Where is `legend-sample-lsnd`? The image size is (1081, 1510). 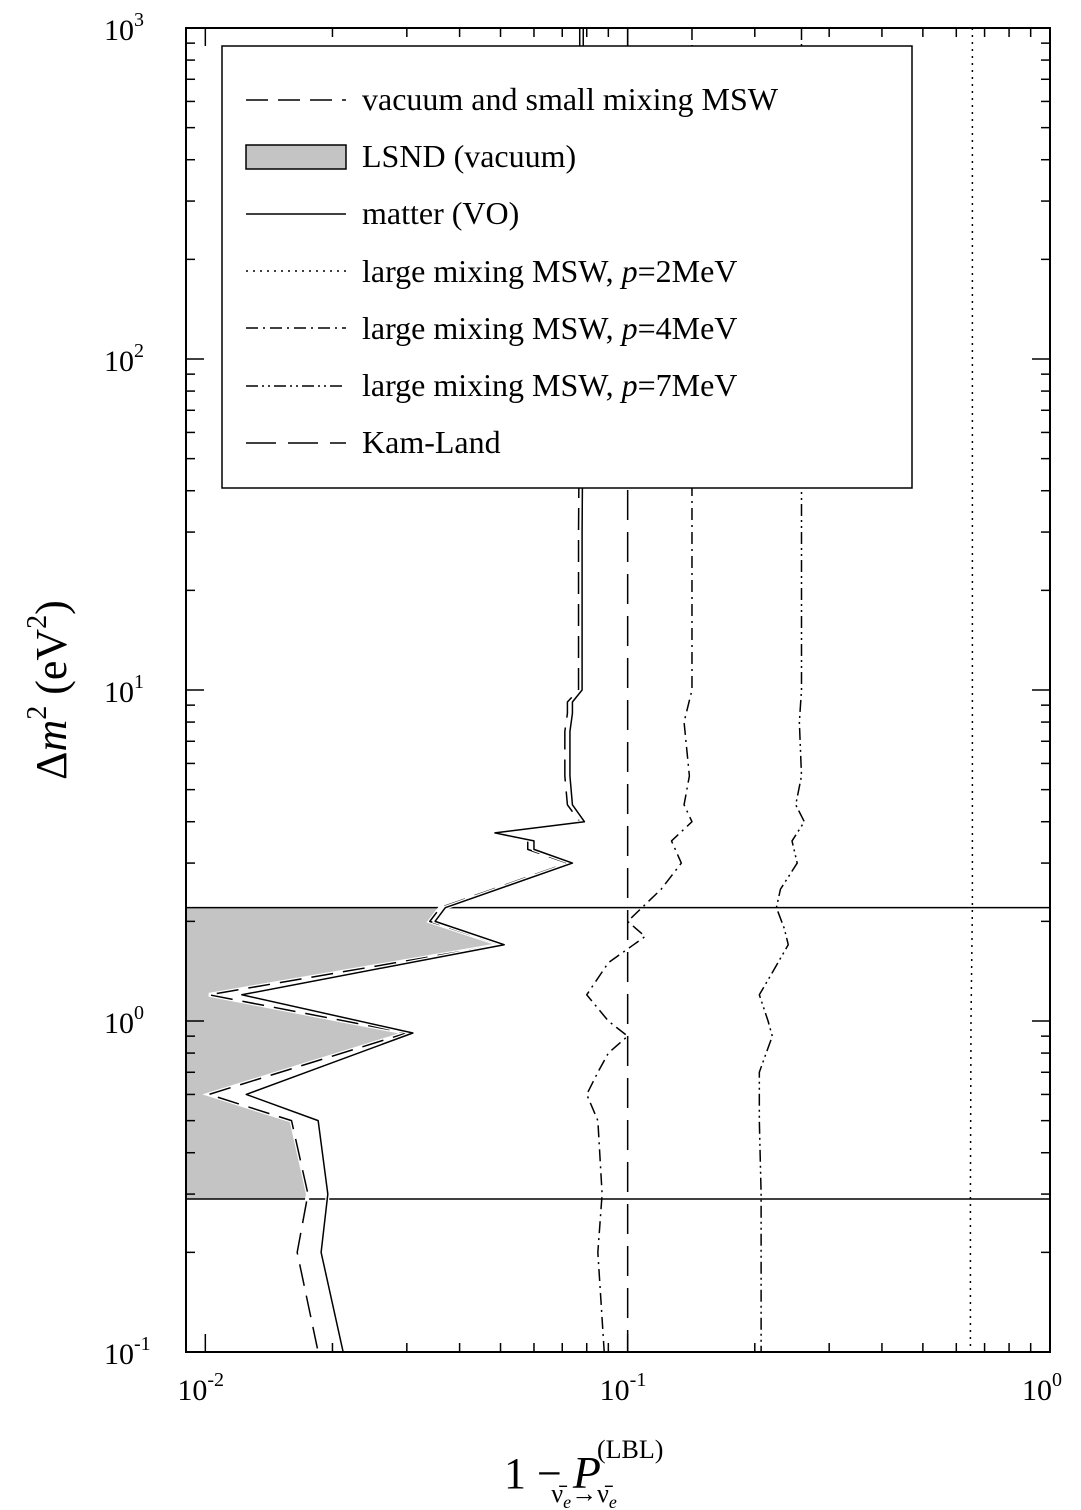 legend-sample-lsnd is located at coordinates (296, 157).